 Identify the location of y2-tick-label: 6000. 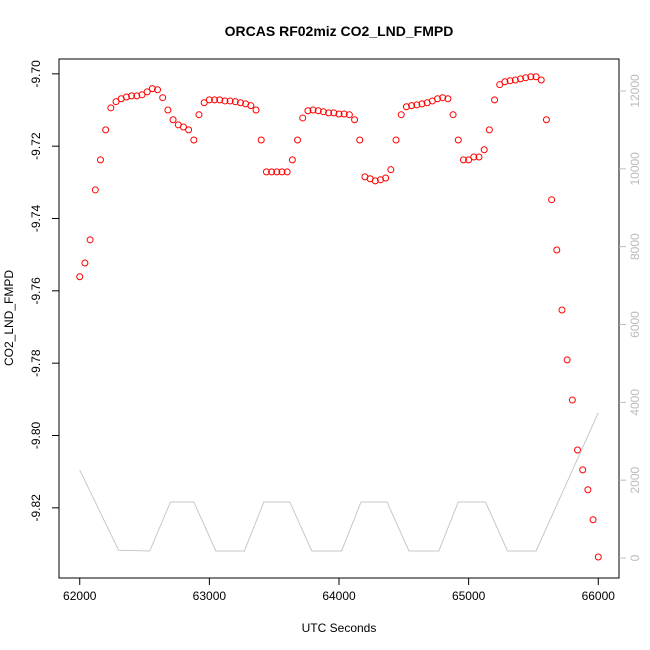
(635, 324).